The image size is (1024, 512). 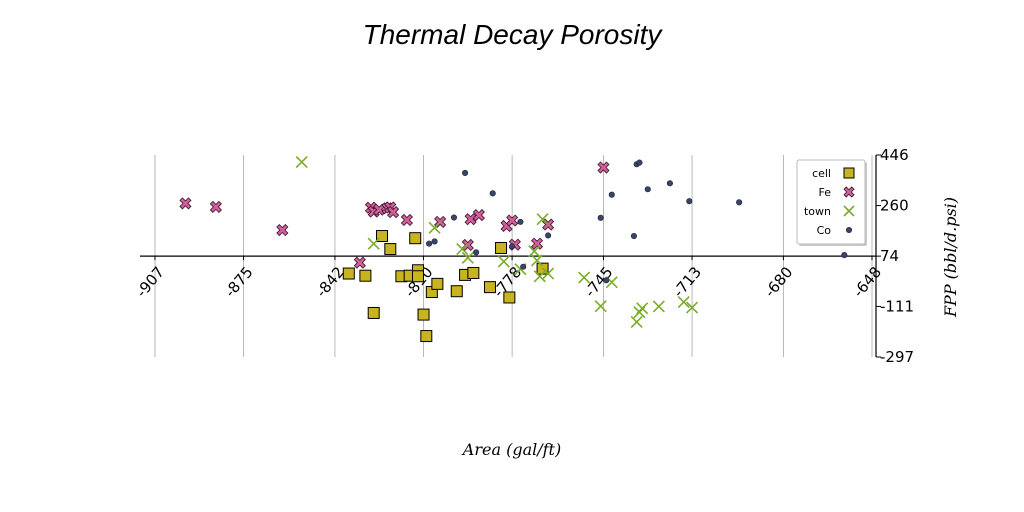 I want to click on legend-label-town: town, so click(x=817, y=211).